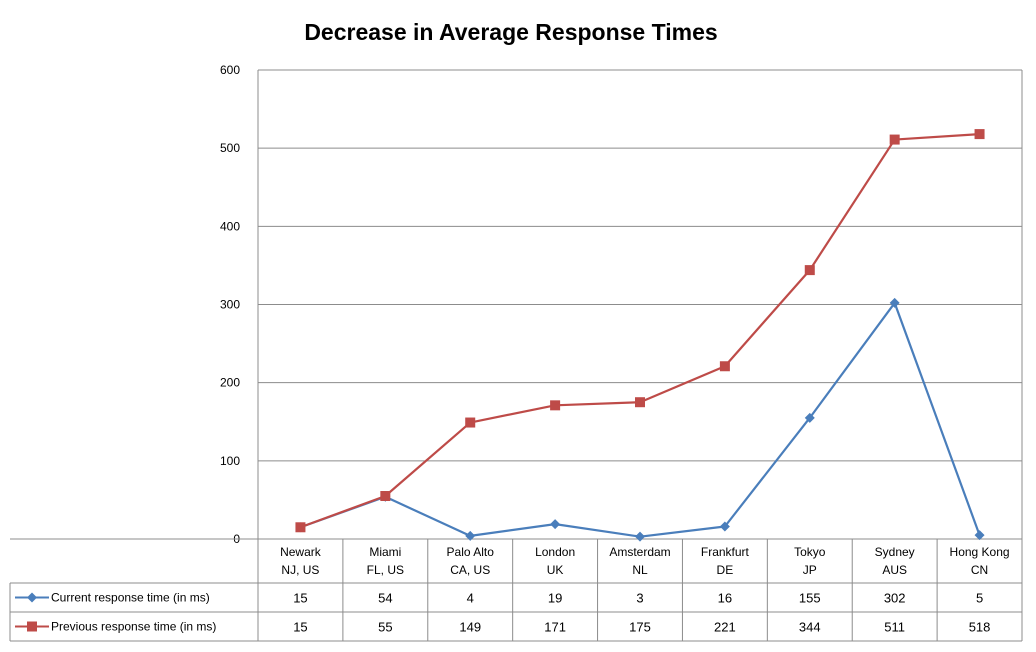 Image resolution: width=1036 pixels, height=652 pixels. I want to click on x-category-label: DE, so click(725, 570).